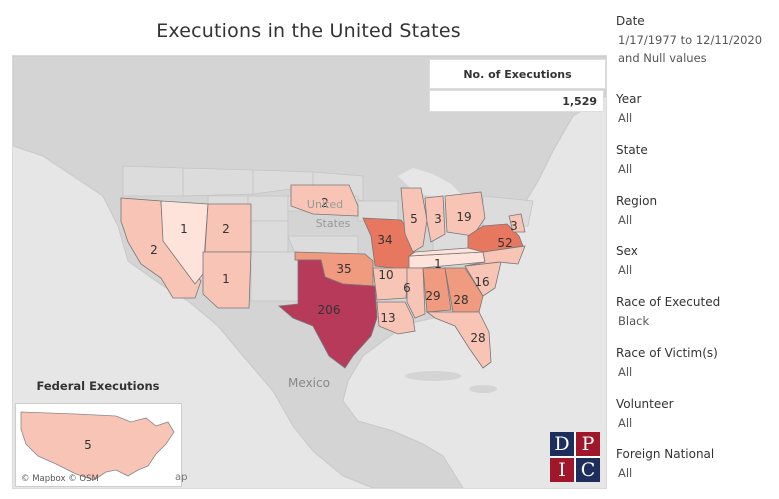  I want to click on state-alabama, so click(437, 290).